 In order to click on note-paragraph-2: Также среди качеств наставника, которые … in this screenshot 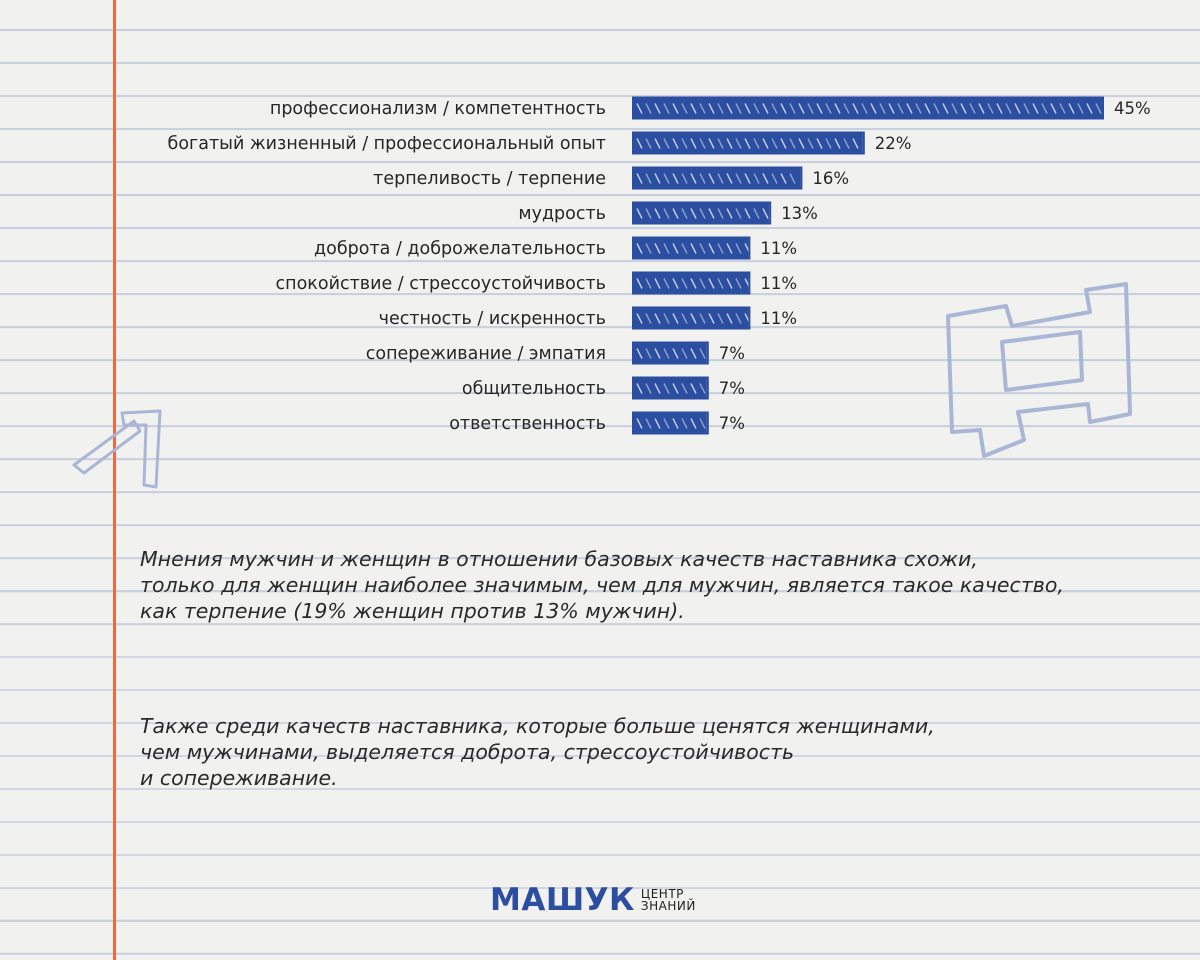, I will do `click(537, 752)`.